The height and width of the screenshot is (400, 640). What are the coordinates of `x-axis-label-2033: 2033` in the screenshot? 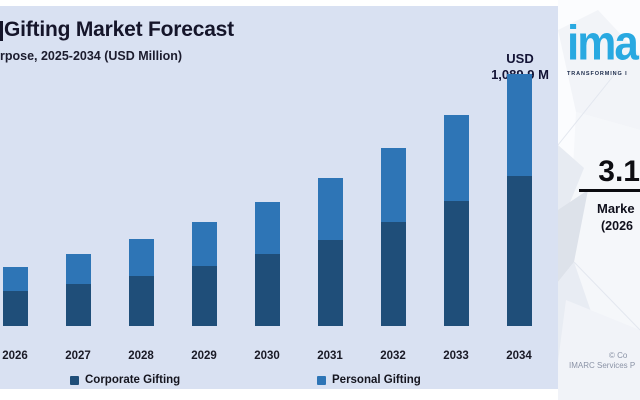 It's located at (456, 356).